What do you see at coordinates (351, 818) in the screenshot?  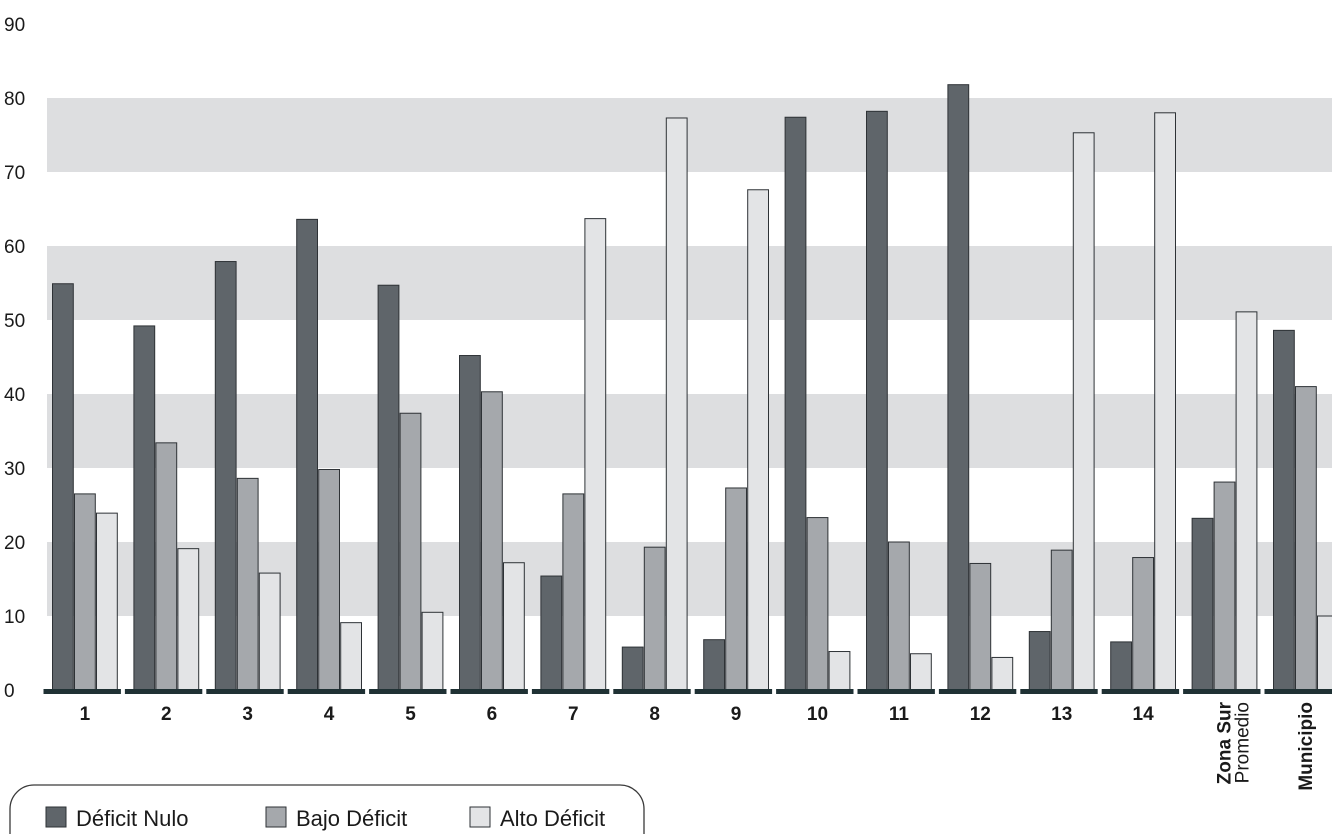 I see `bajo-deficit-label: Bajo Déficit` at bounding box center [351, 818].